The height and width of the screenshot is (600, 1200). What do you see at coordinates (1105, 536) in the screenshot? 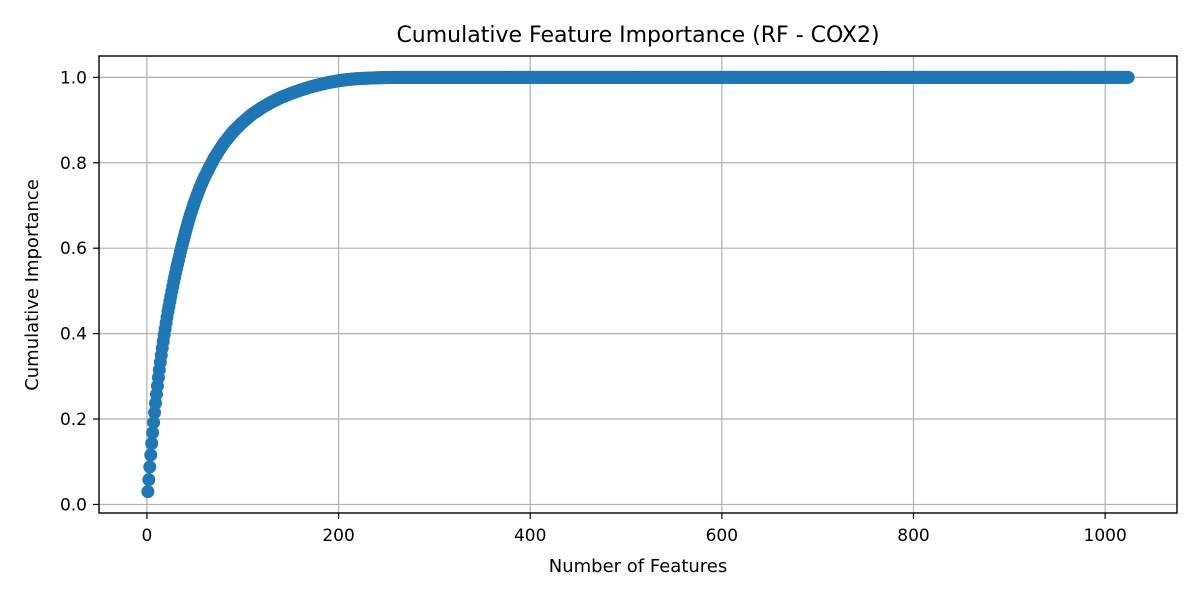
I see `x-tick-label: 1000` at bounding box center [1105, 536].